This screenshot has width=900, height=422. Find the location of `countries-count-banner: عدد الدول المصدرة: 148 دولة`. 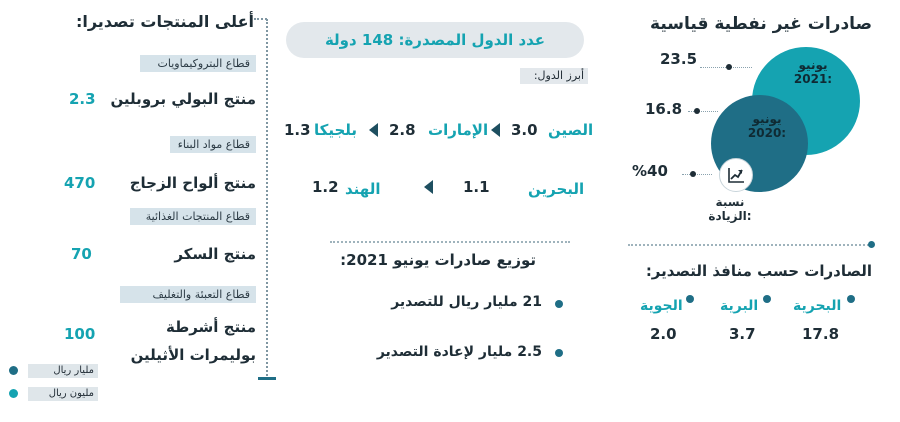

countries-count-banner: عدد الدول المصدرة: 148 دولة is located at coordinates (435, 40).